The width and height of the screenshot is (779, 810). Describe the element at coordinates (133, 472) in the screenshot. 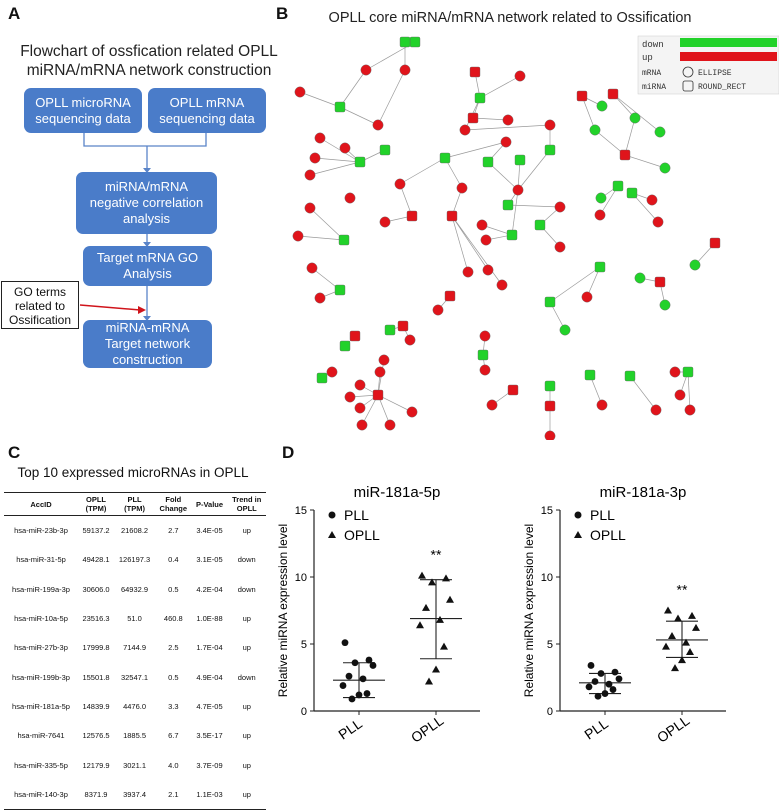

I see `table-title: Top 10 expressed microRNAs in OPLL` at that location.